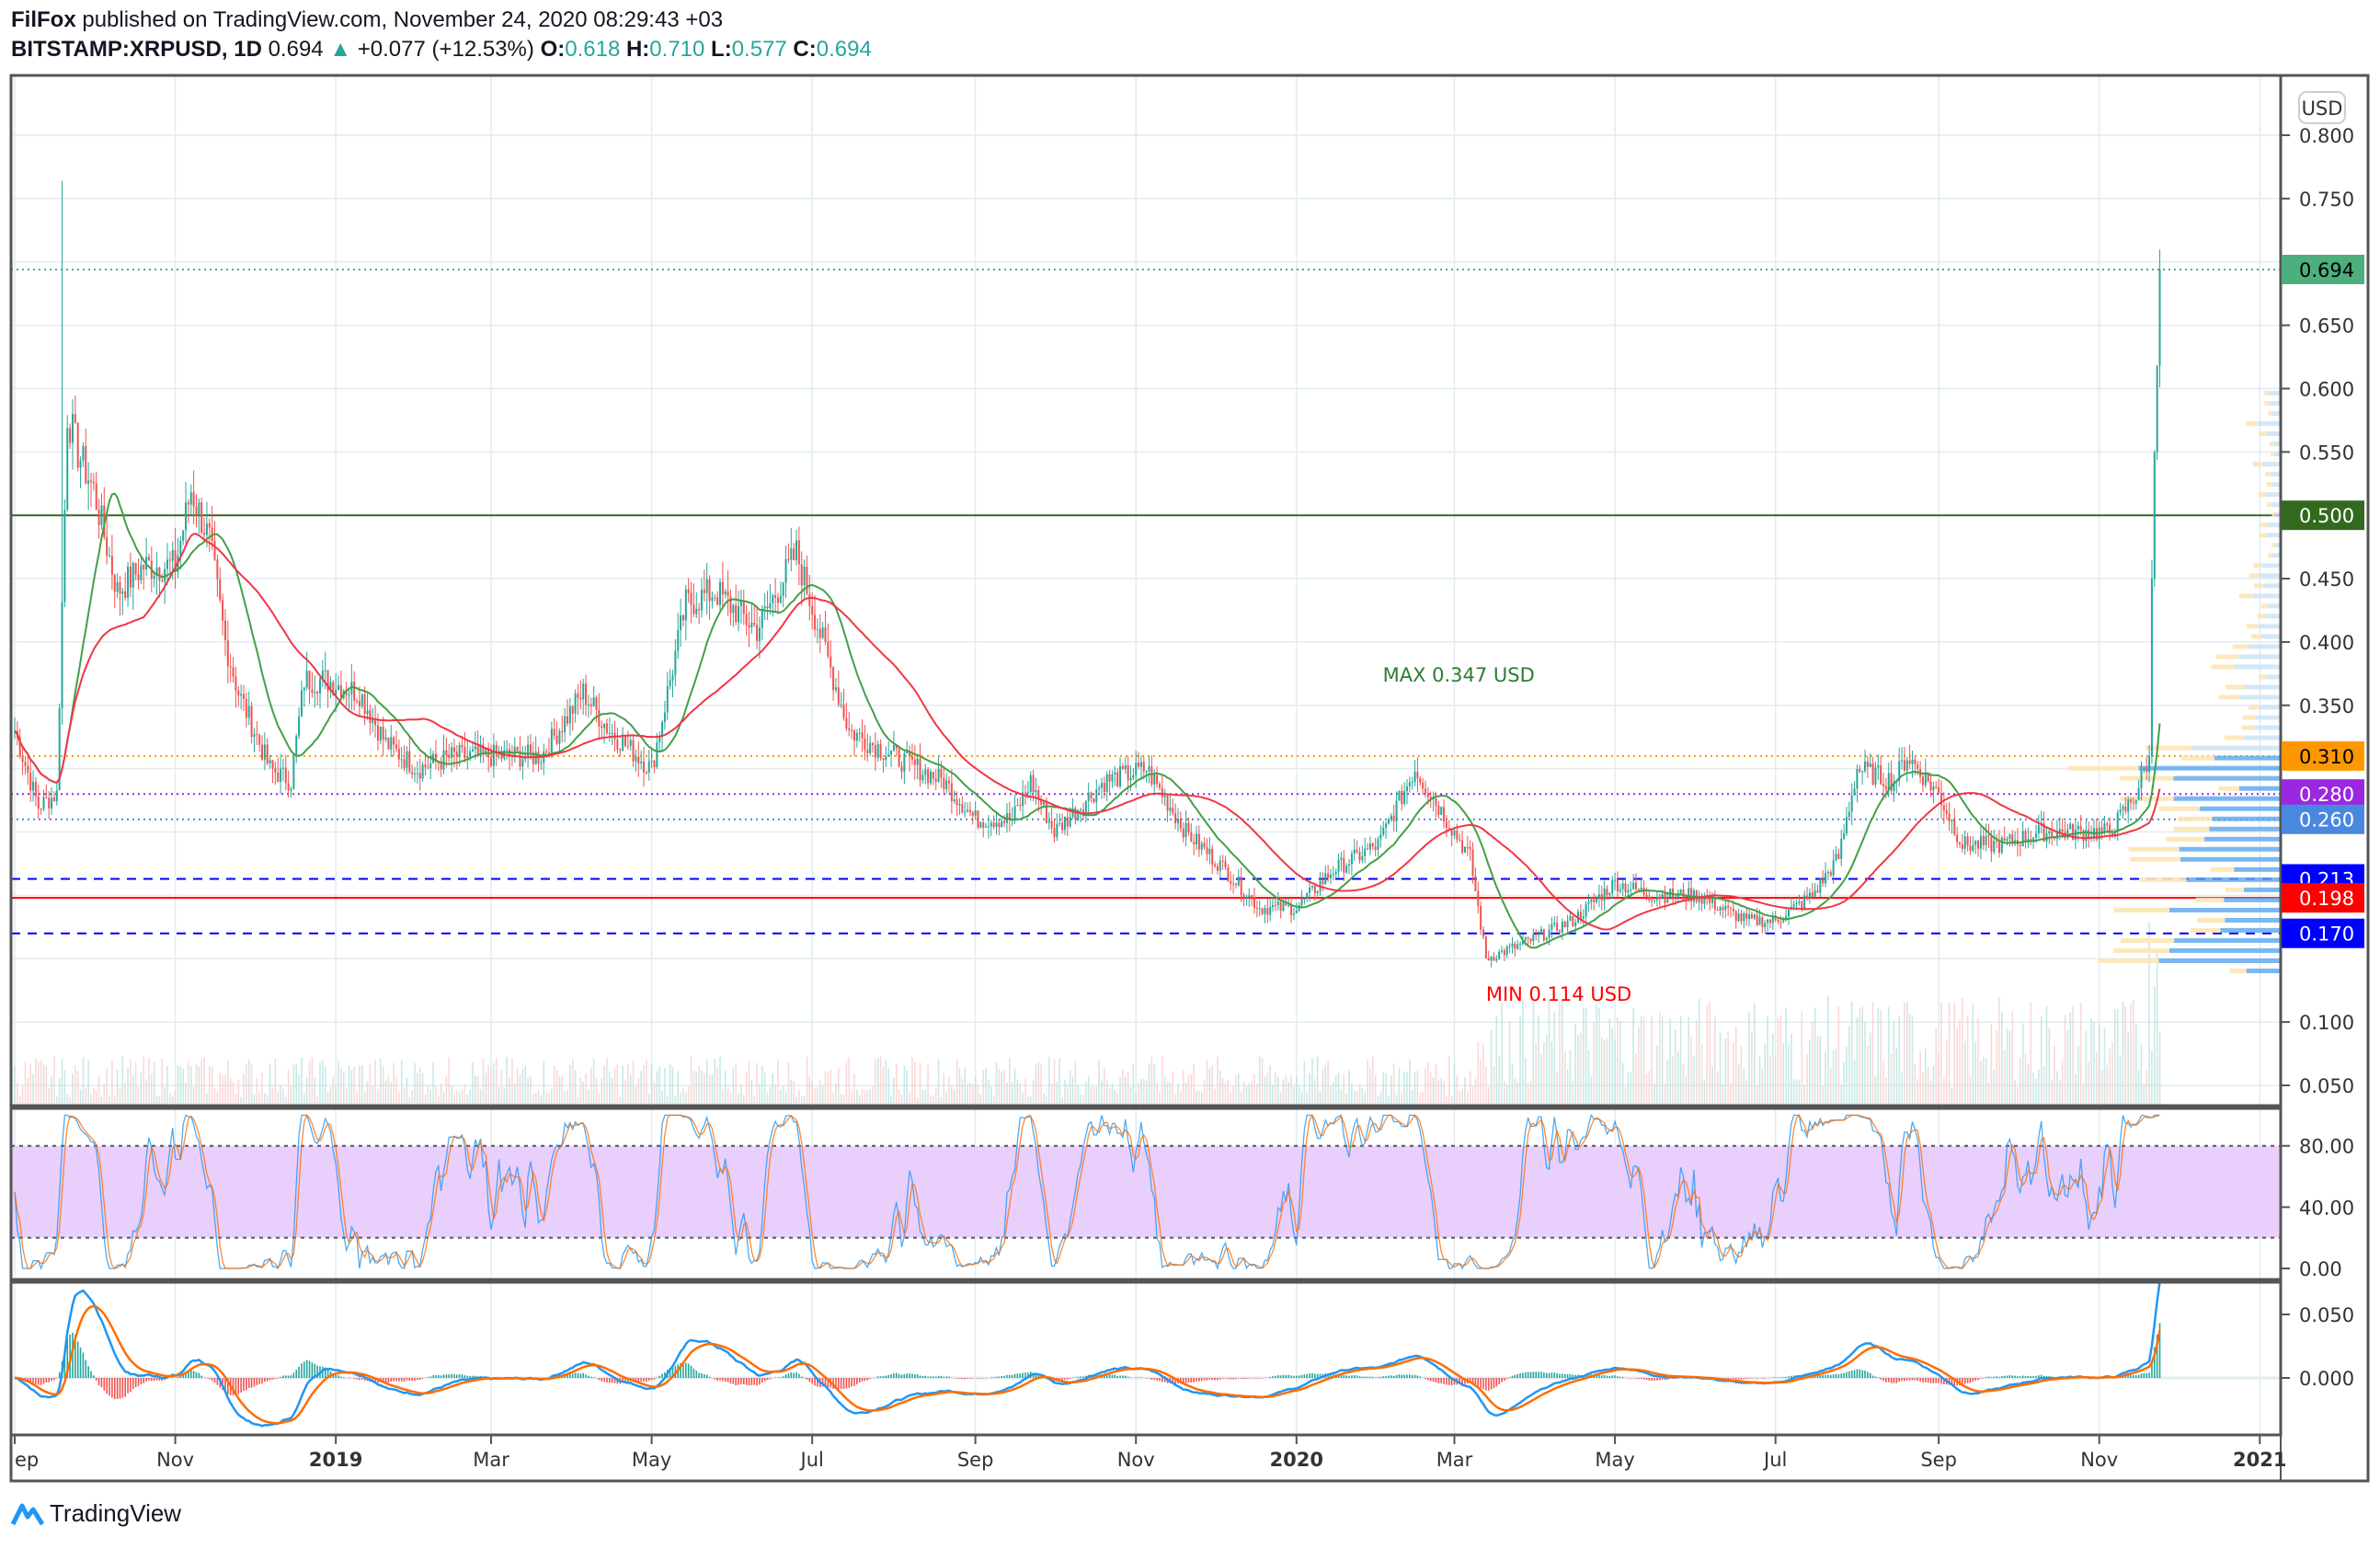  What do you see at coordinates (116, 1513) in the screenshot?
I see `brand: TradingView` at bounding box center [116, 1513].